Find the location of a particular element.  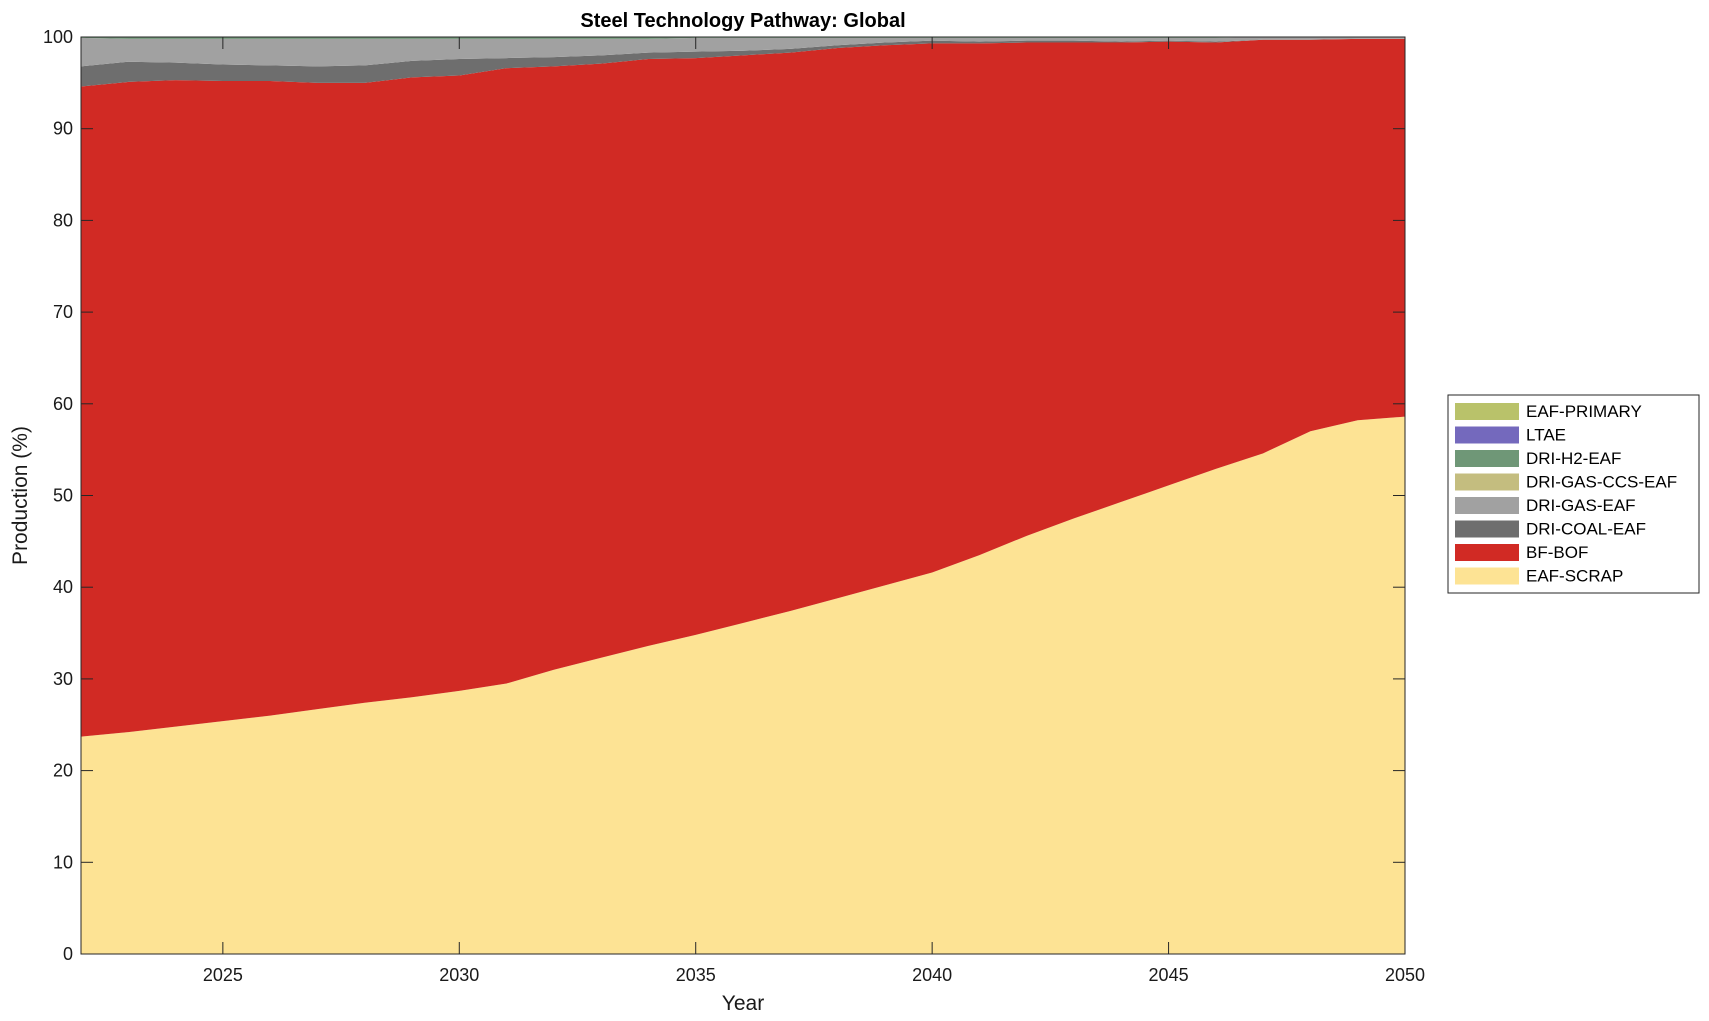

x-tick-label: 2050 is located at coordinates (1405, 975).